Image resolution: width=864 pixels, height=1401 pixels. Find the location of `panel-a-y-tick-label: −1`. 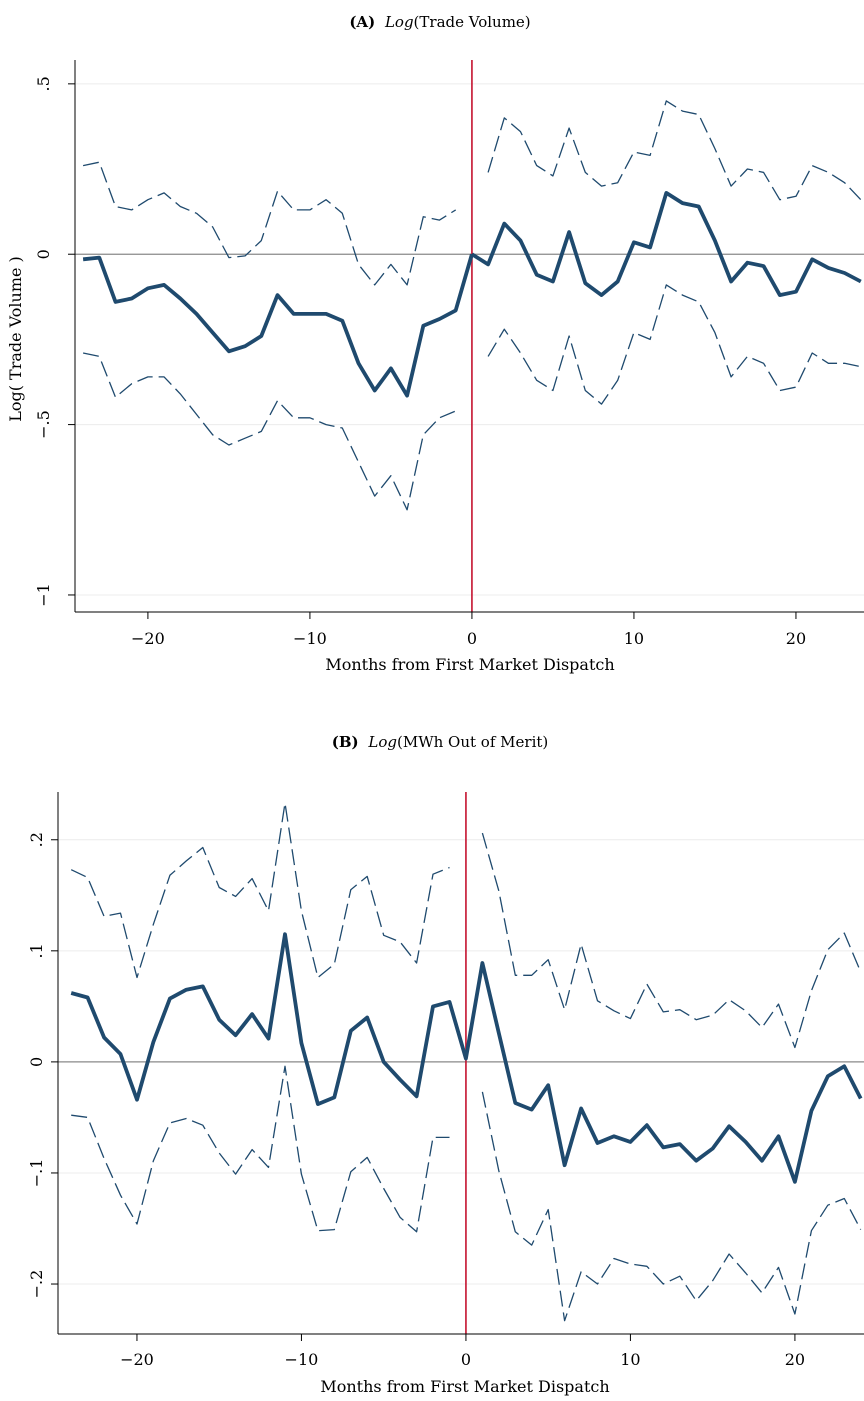

panel-a-y-tick-label: −1 is located at coordinates (43, 595).